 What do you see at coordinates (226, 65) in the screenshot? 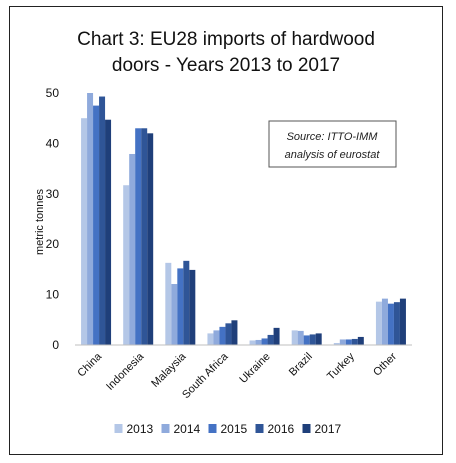
I see `chart-title-line-2: doors - Years 2013 to 2017` at bounding box center [226, 65].